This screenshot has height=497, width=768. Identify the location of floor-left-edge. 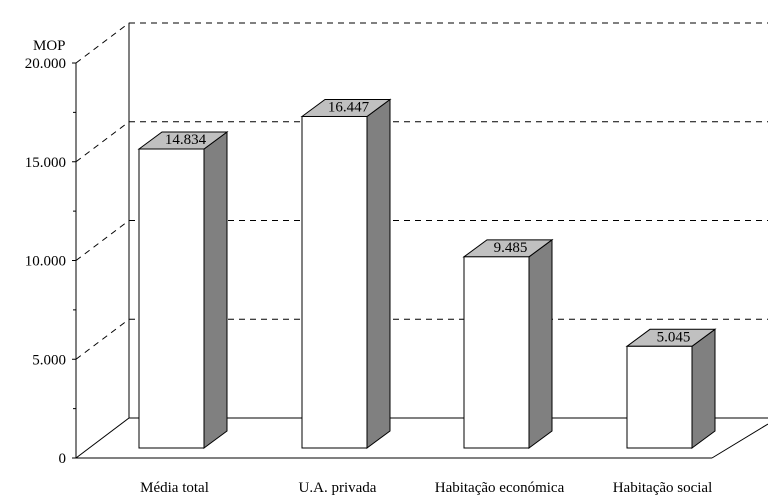
(102, 438).